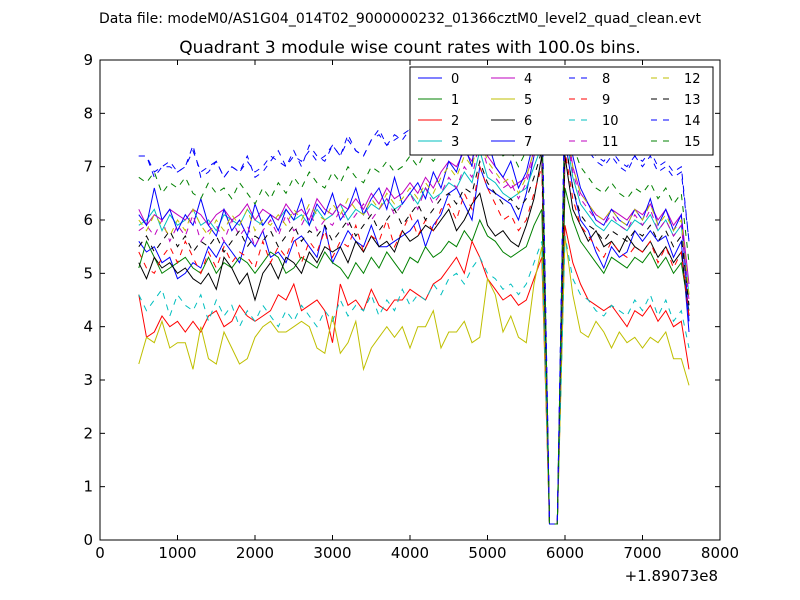 This screenshot has height=600, width=800. Describe the element at coordinates (692, 100) in the screenshot. I see `legend-label-13: 13` at that location.